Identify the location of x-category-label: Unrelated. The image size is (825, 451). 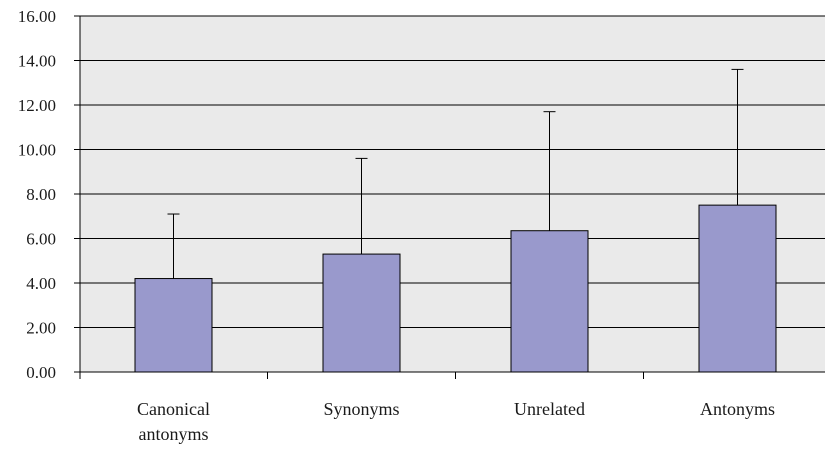
(549, 409).